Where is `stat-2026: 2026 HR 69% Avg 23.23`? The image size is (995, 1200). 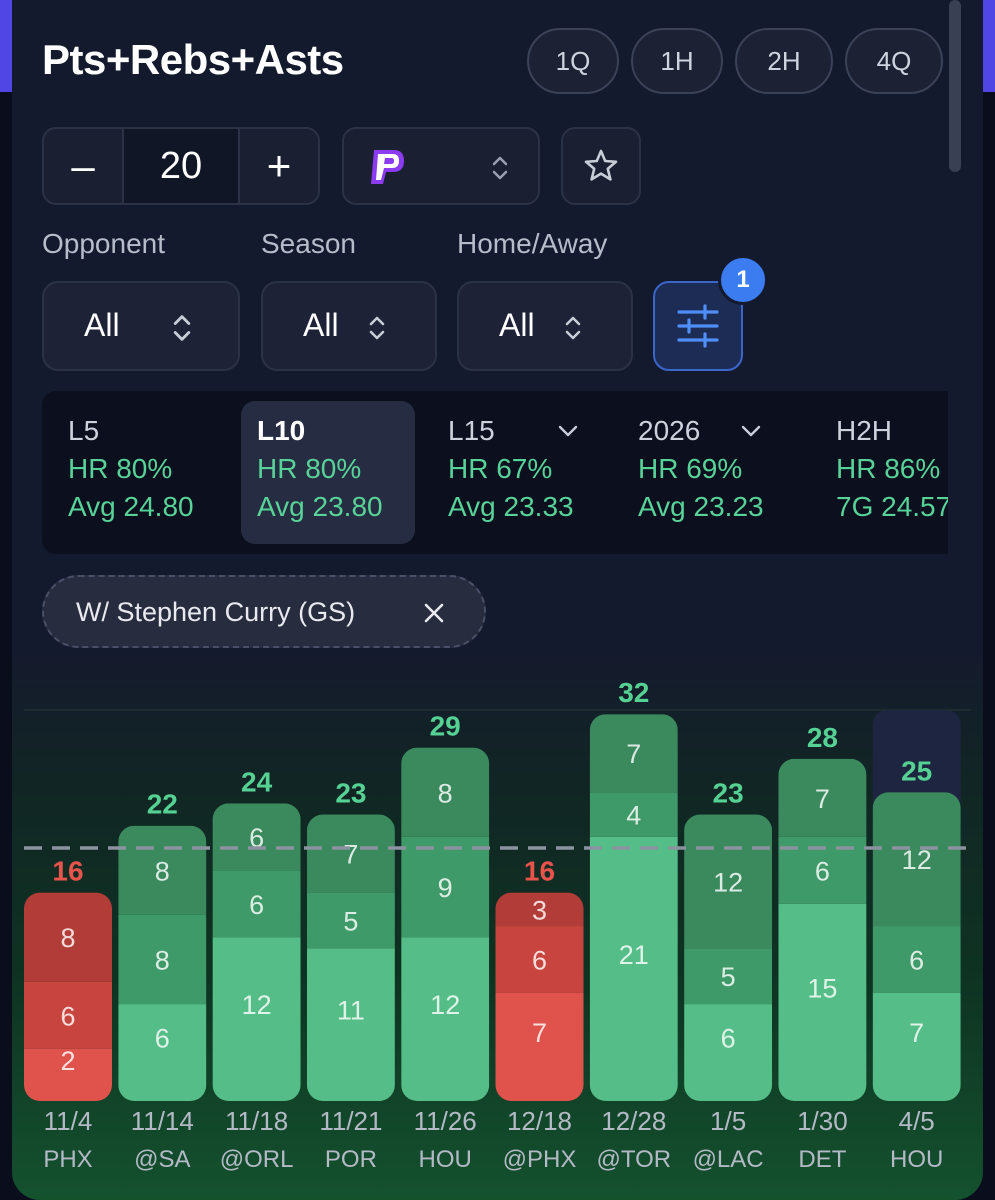 stat-2026: 2026 HR 69% Avg 23.23 is located at coordinates (717, 472).